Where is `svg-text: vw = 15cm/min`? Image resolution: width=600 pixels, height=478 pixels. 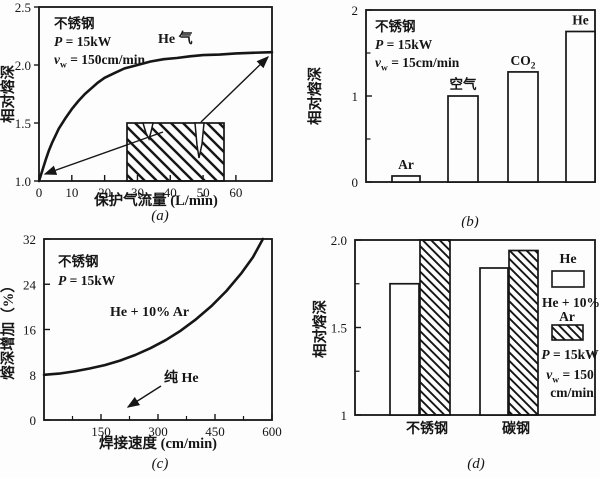
svg-text: vw = 15cm/min is located at coordinates (417, 64).